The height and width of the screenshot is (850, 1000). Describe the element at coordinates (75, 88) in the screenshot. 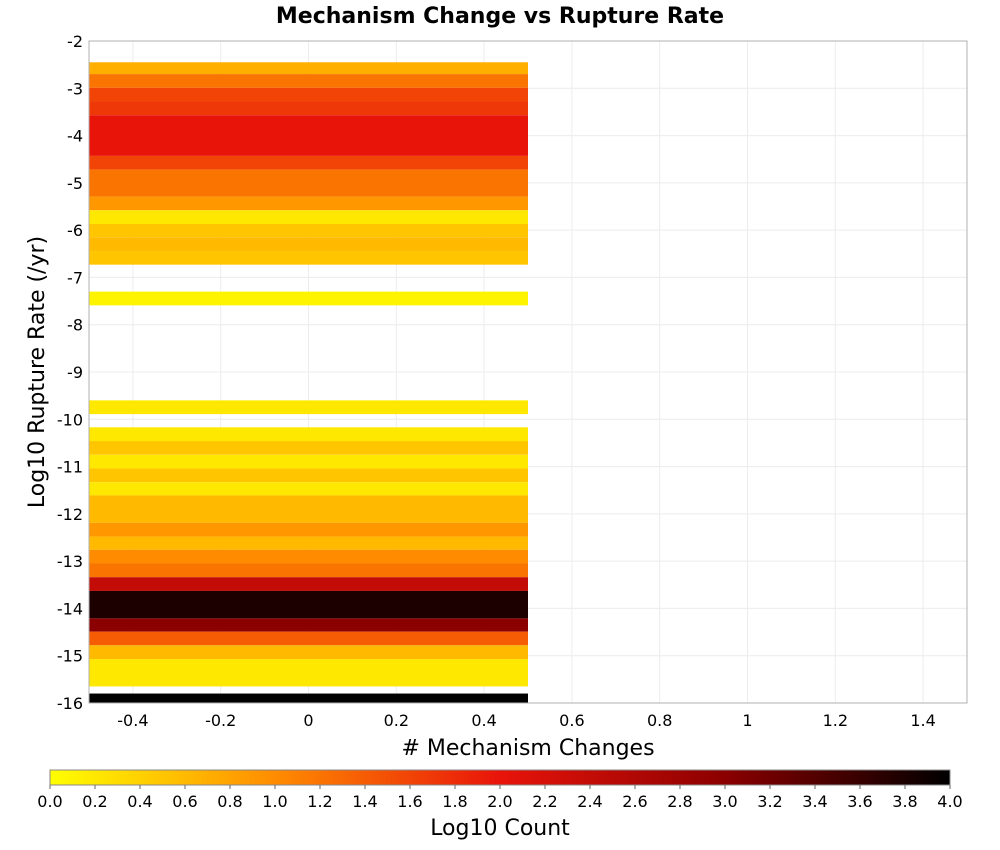

I see `y-tick-label: -3` at that location.